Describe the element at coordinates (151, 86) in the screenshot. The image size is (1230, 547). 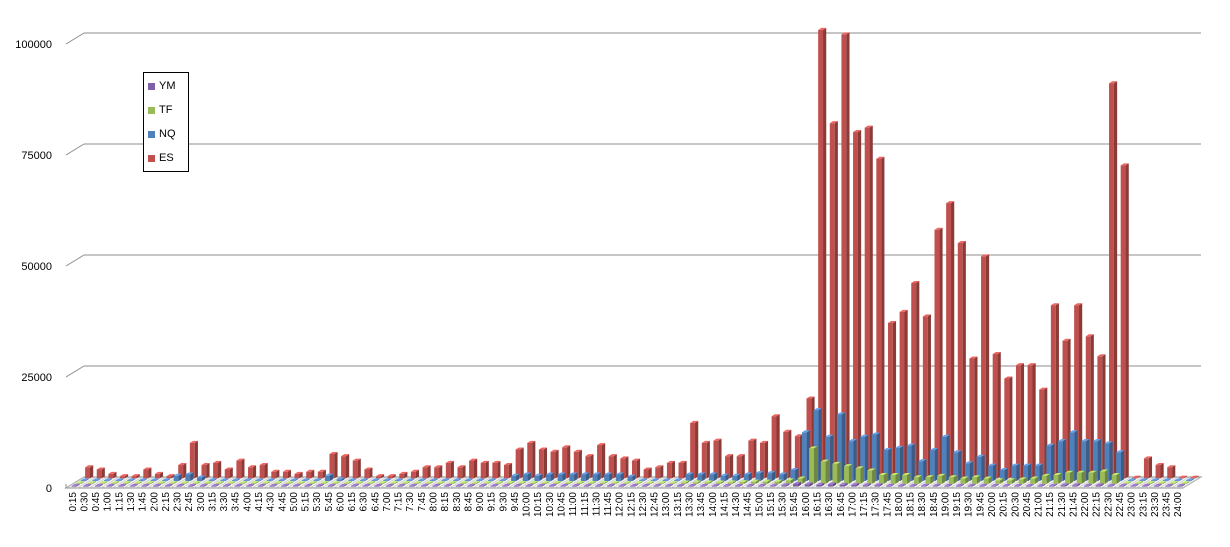
I see `legend-swatch` at that location.